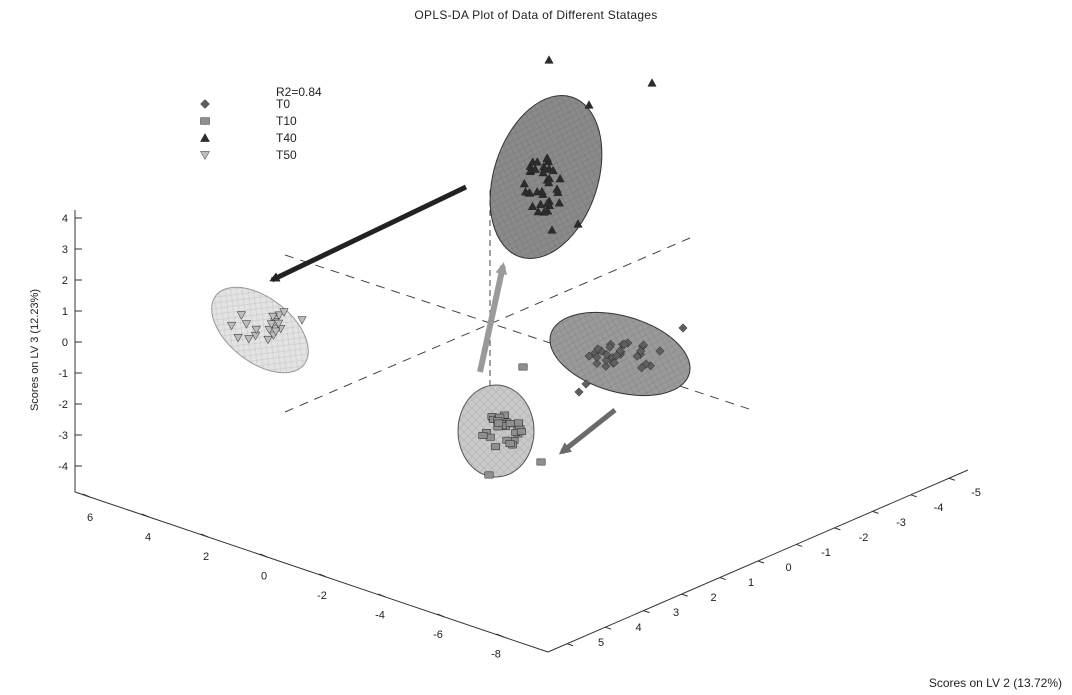 The width and height of the screenshot is (1072, 695). Describe the element at coordinates (286, 138) in the screenshot. I see `legend-label-t40: T40` at that location.